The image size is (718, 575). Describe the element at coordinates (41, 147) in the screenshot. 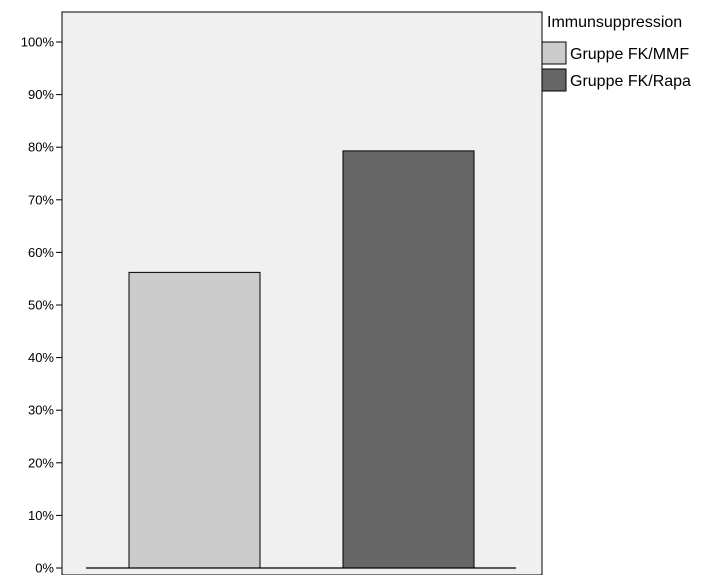

I see `y-tick-label: 80%` at that location.